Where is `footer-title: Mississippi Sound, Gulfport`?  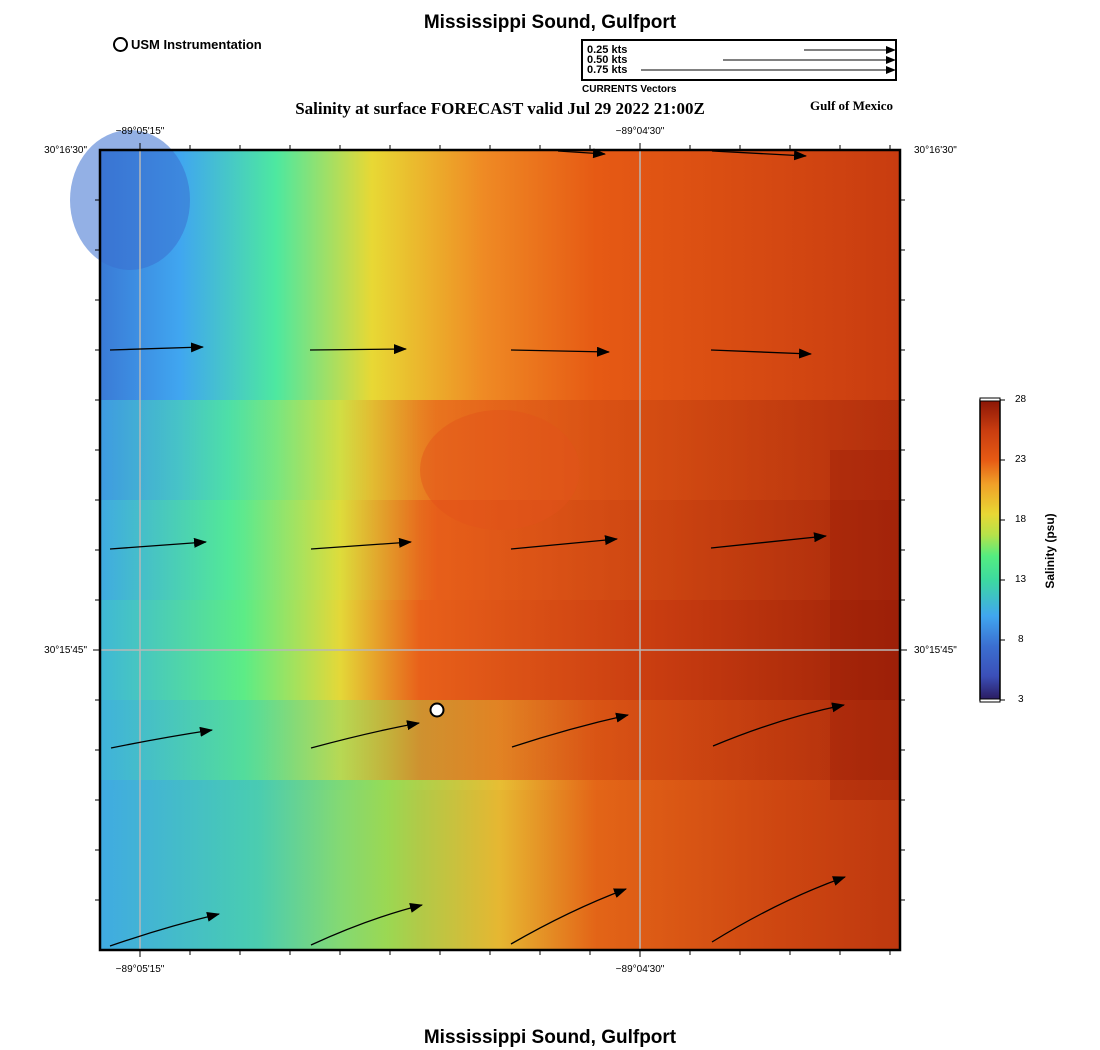
footer-title: Mississippi Sound, Gulfport is located at coordinates (550, 1037).